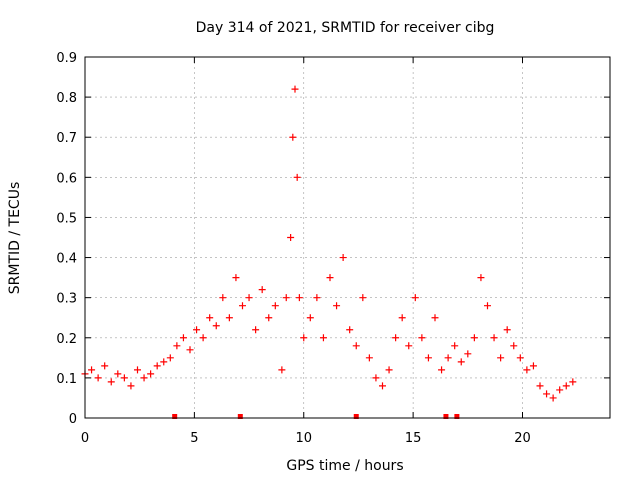 The image size is (640, 480). I want to click on y-tick-label-2: 0.2, so click(66, 339).